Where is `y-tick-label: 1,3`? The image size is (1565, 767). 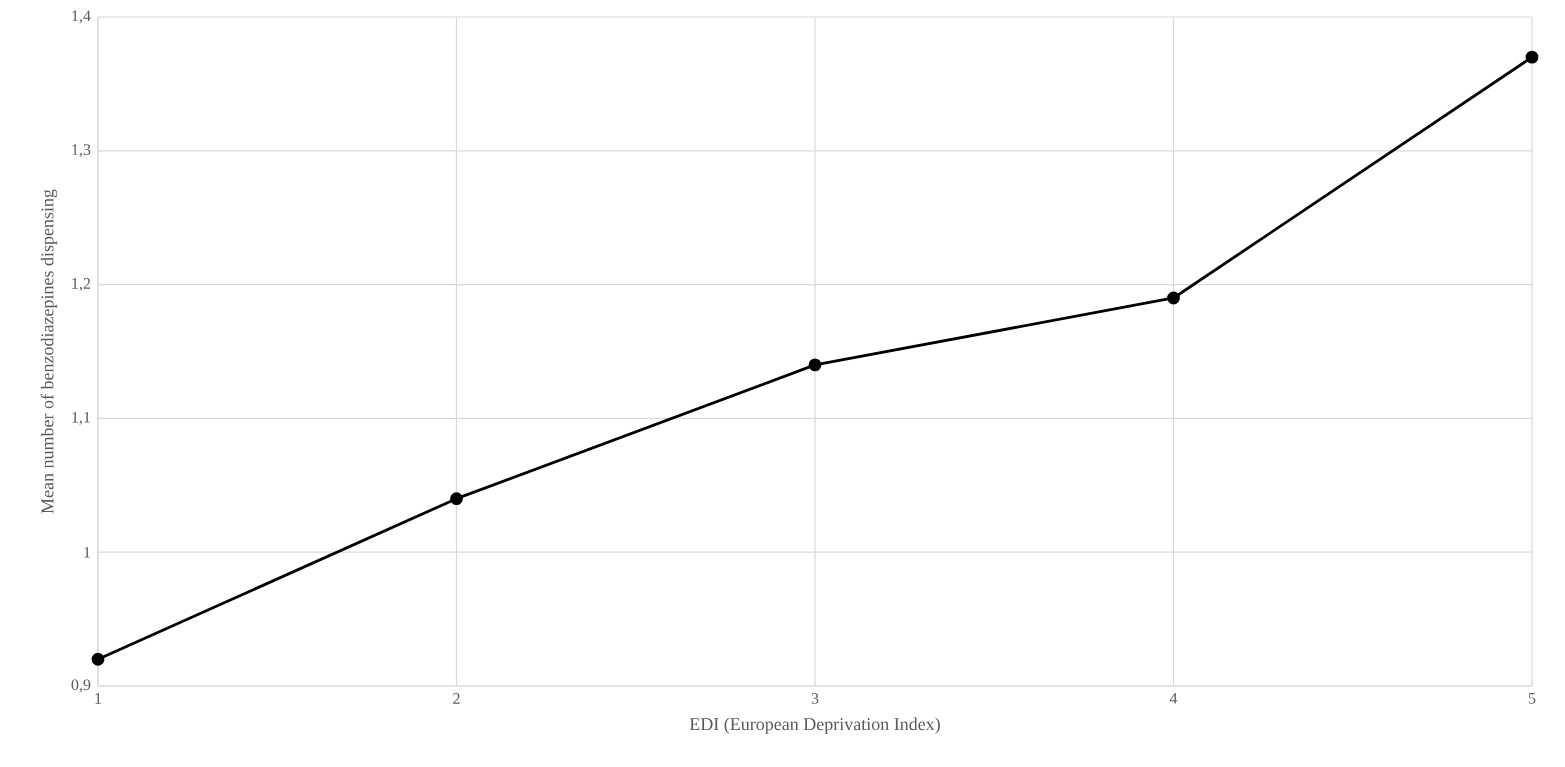 y-tick-label: 1,3 is located at coordinates (81, 151).